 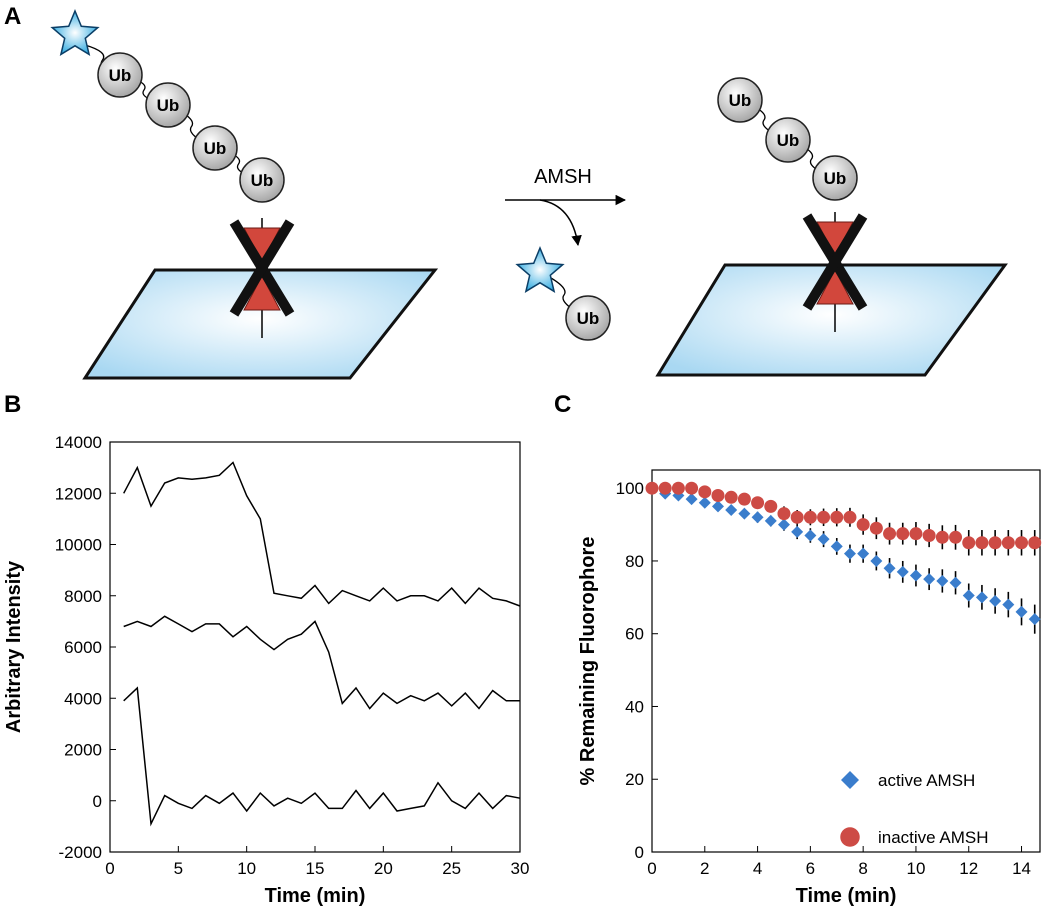 What do you see at coordinates (14, 646) in the screenshot?
I see `y-axis-label: Arbitrary Intensity` at bounding box center [14, 646].